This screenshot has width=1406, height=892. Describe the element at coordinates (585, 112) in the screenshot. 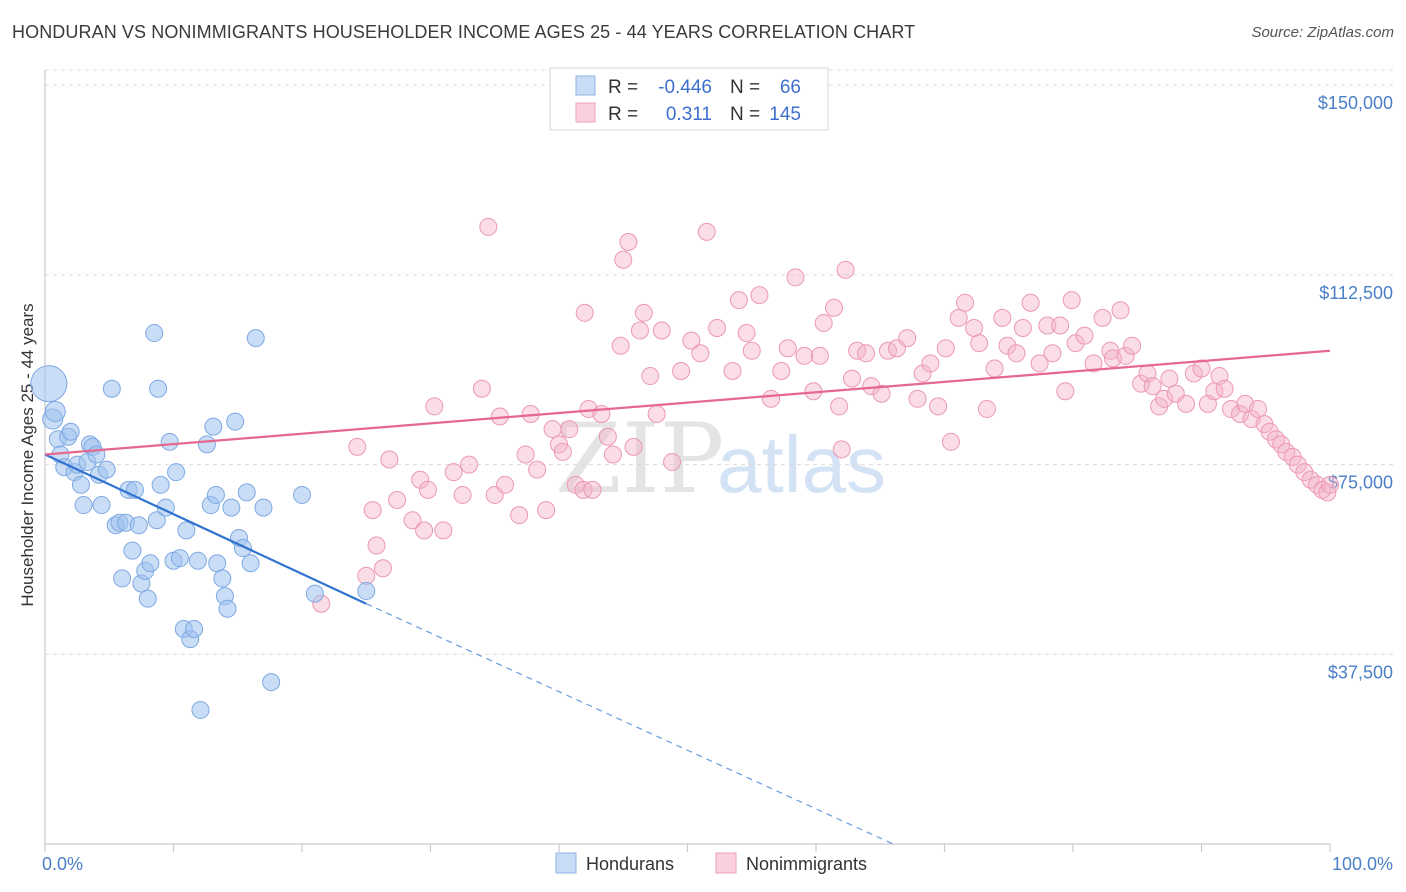

I see `legend-swatch-nonimmigrants` at that location.